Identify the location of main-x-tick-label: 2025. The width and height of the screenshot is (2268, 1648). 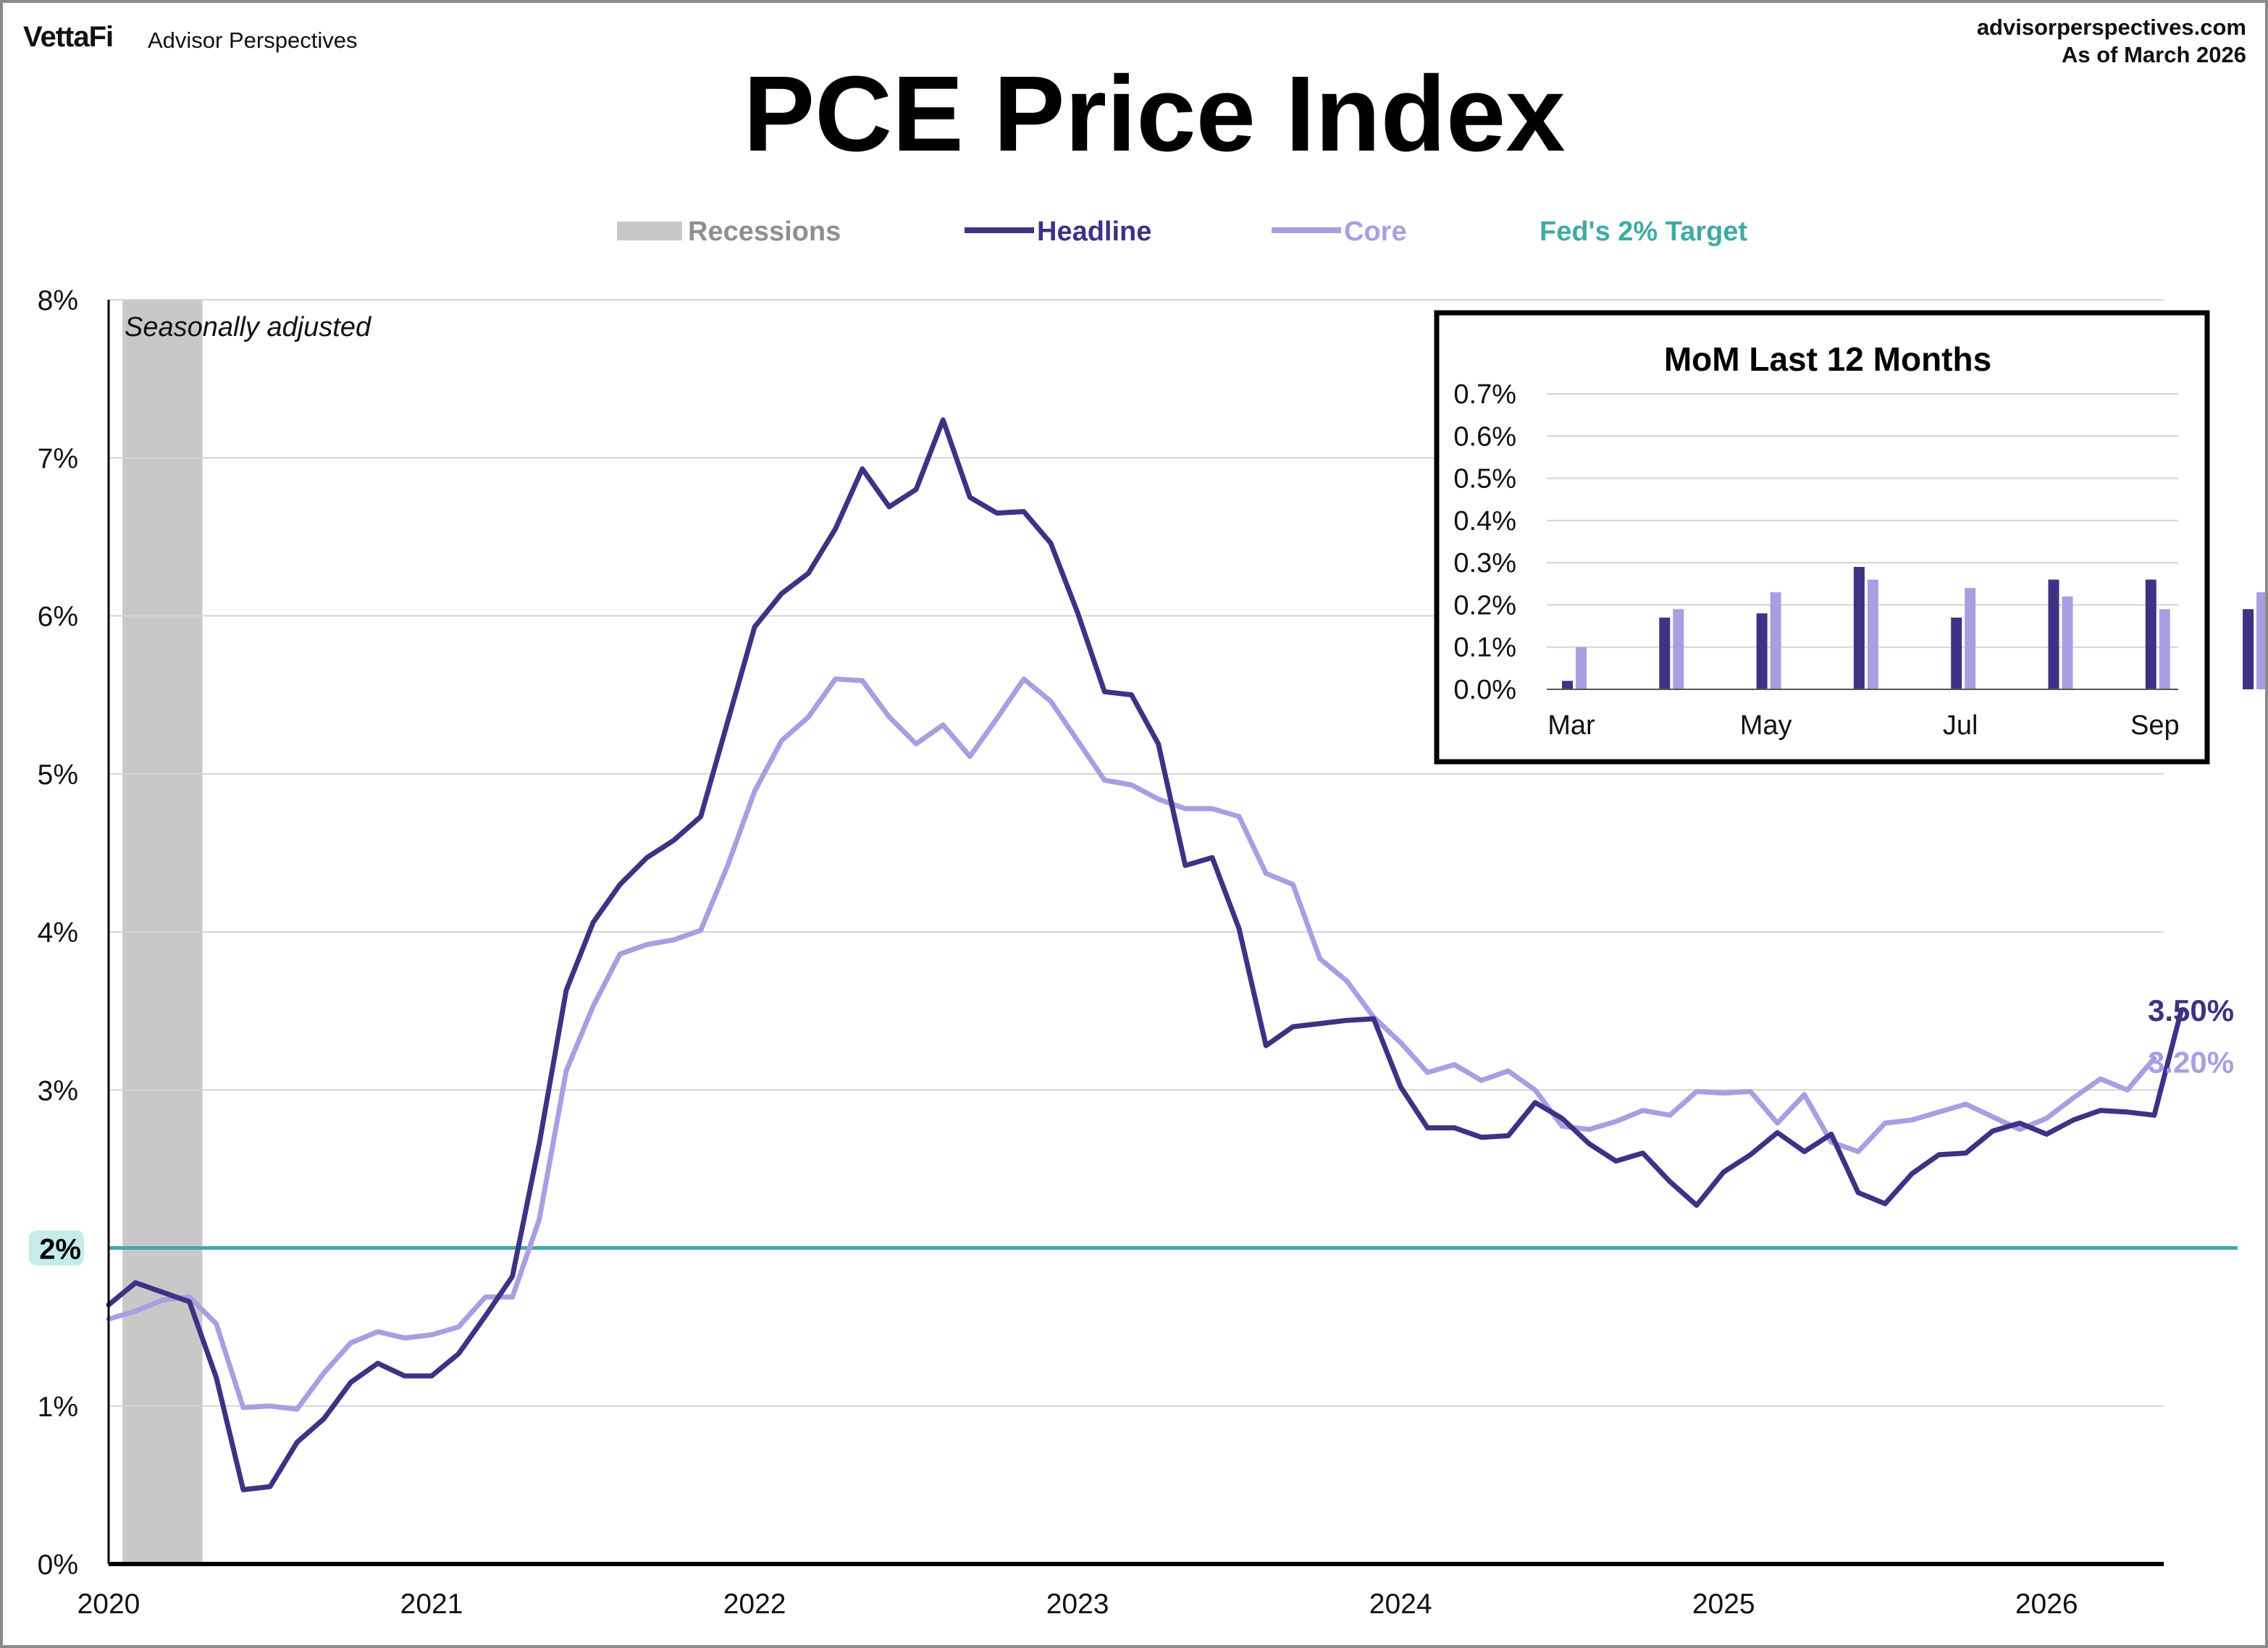
(1723, 1604).